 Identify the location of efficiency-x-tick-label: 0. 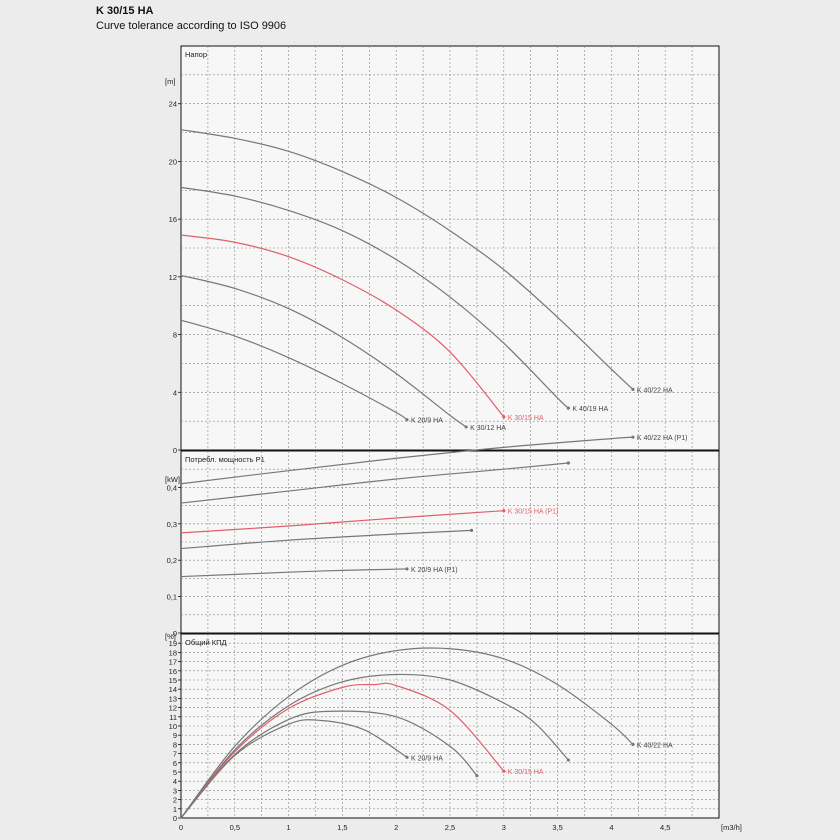
(181, 827).